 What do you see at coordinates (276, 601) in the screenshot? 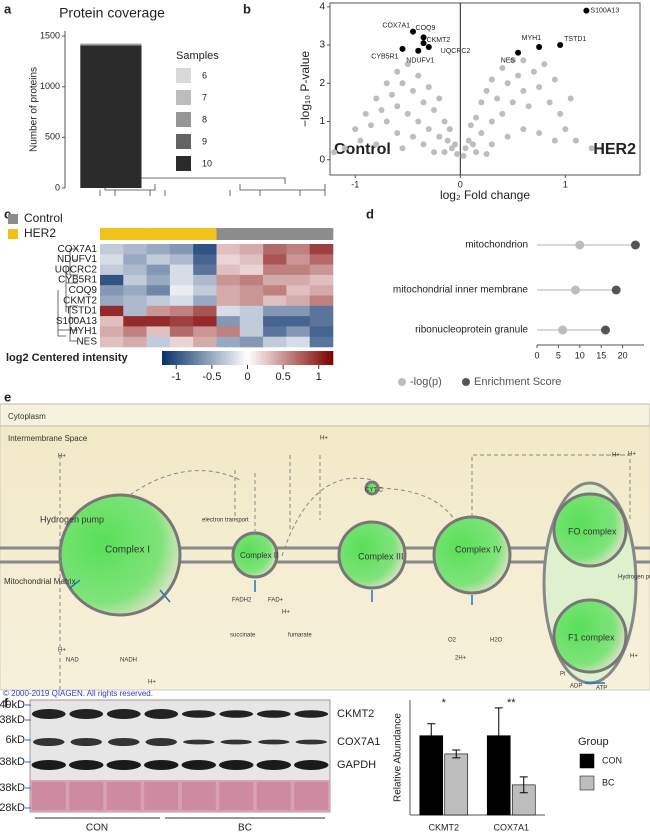
I see `pathway-label: FAD+` at bounding box center [276, 601].